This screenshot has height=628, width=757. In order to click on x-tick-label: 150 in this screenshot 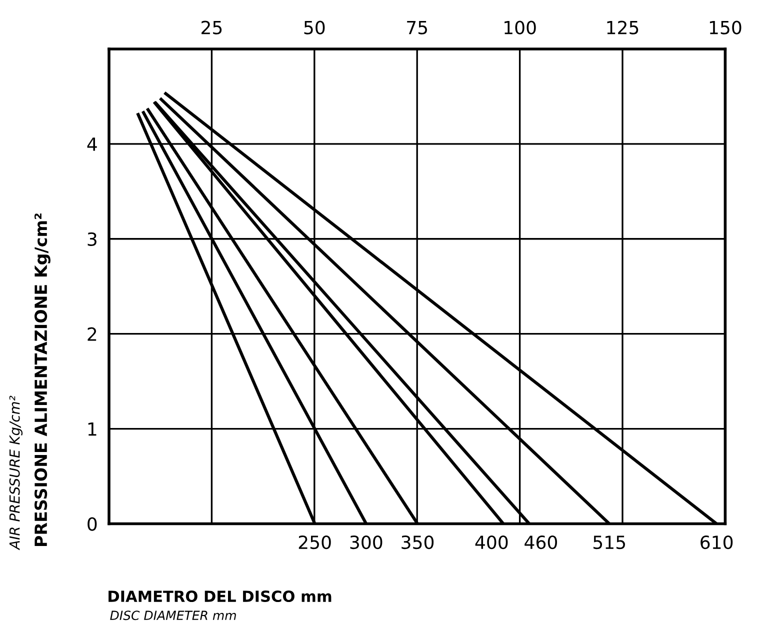, I will do `click(726, 27)`.